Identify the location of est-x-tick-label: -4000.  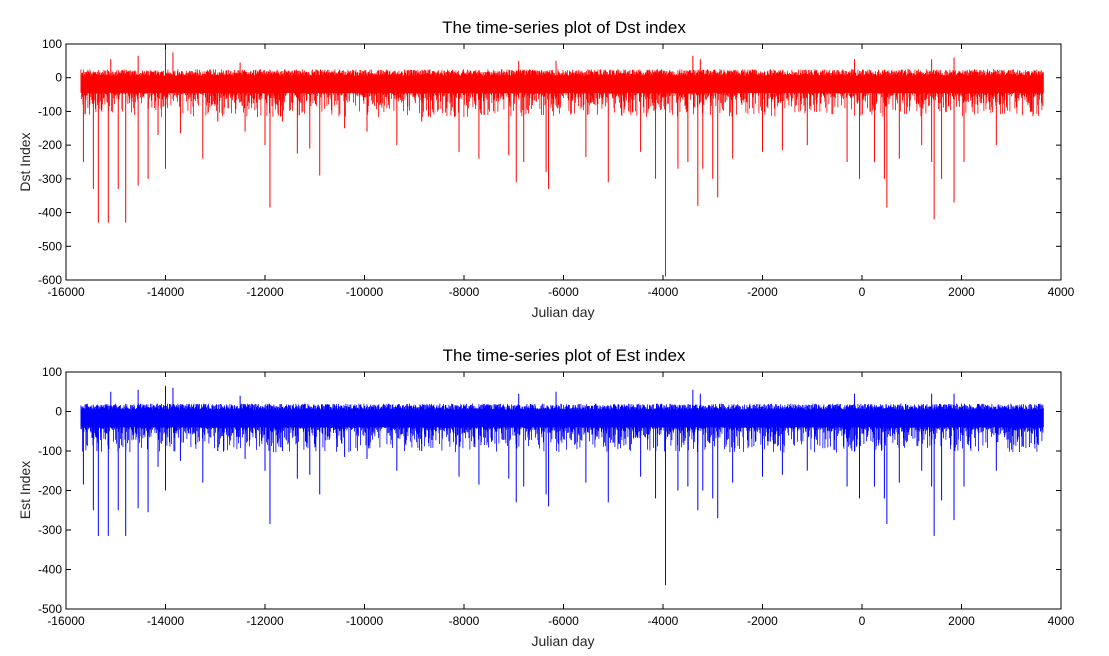
(663, 621).